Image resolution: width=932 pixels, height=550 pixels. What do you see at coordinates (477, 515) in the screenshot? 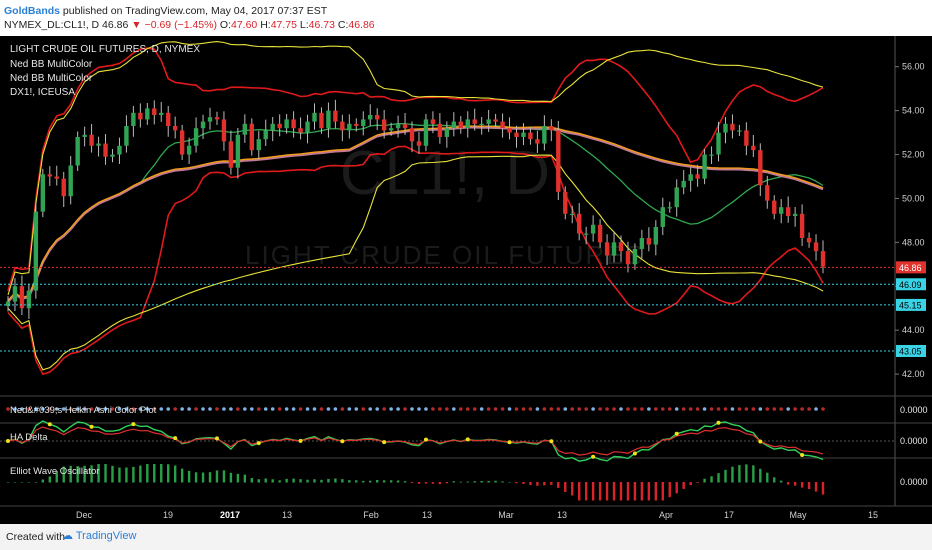
I see `time-axis: Dec 19 2017 13 Feb 13 Mar 13 Apr 17 May 15` at bounding box center [477, 515].